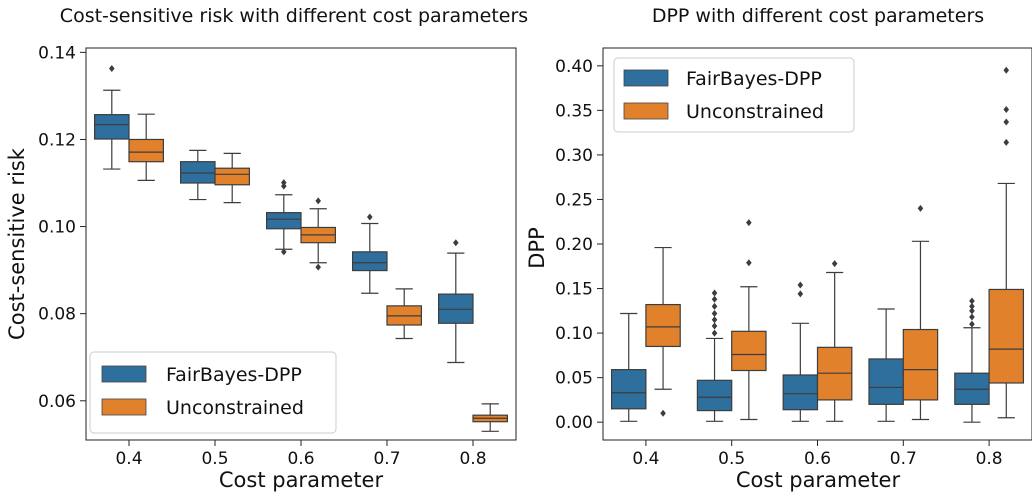 The image size is (1032, 494). What do you see at coordinates (731, 459) in the screenshot?
I see `right-x-tick-label: 0.5` at bounding box center [731, 459].